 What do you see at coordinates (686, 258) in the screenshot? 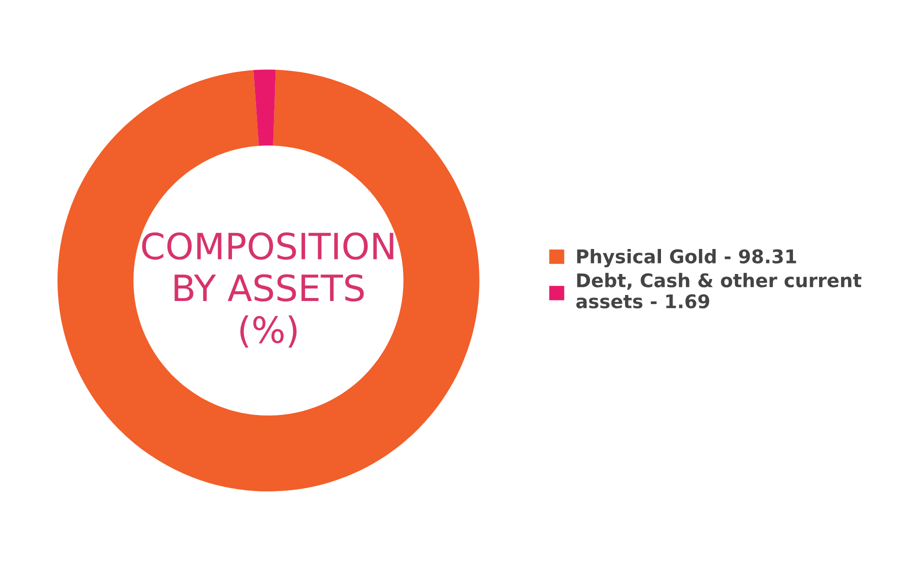
I see `legend-label: Physical Gold - 98.31` at bounding box center [686, 258].